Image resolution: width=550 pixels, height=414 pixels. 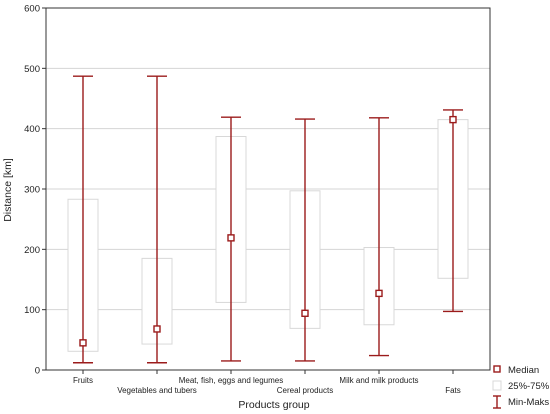 I want to click on legend-median-label: Median, so click(x=523, y=370).